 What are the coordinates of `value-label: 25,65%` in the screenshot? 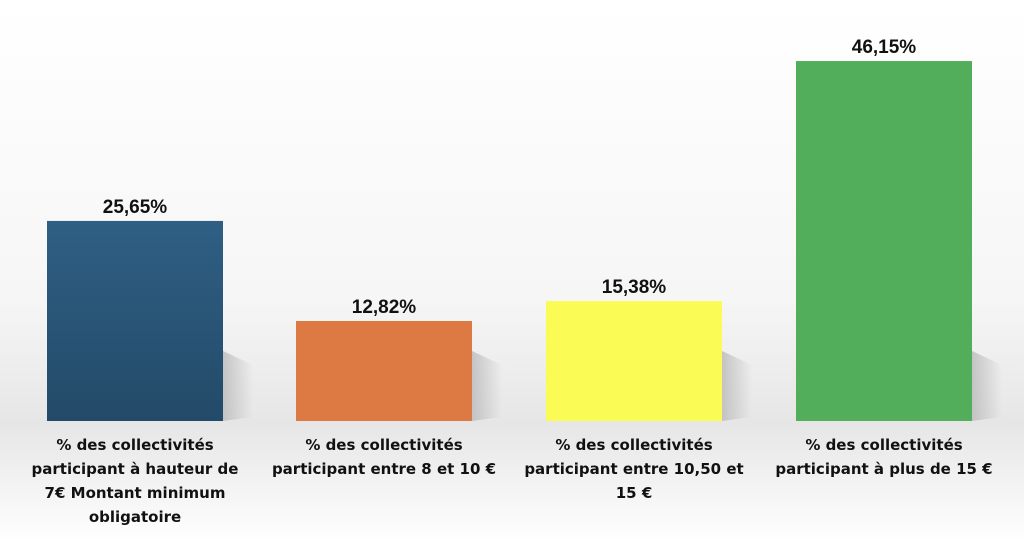 It's located at (135, 207).